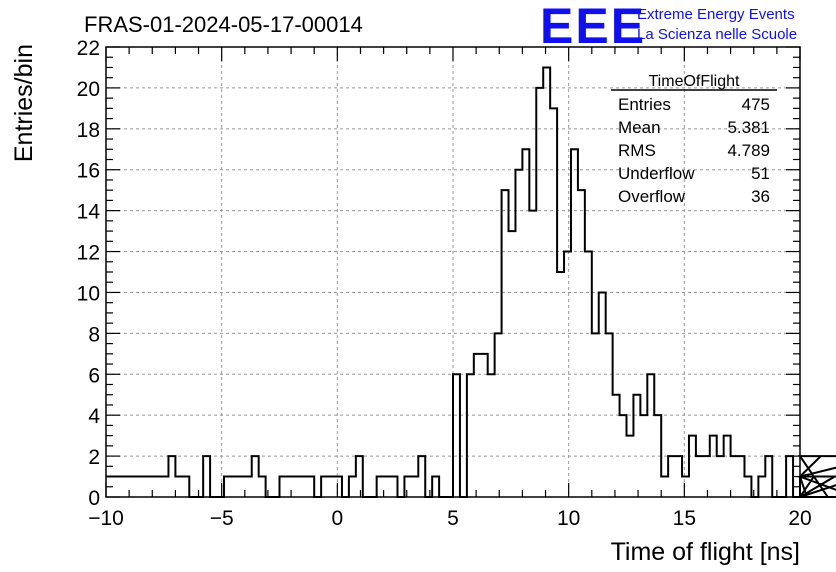 The width and height of the screenshot is (836, 572). Describe the element at coordinates (656, 173) in the screenshot. I see `stats-label-underflow: Underflow` at that location.